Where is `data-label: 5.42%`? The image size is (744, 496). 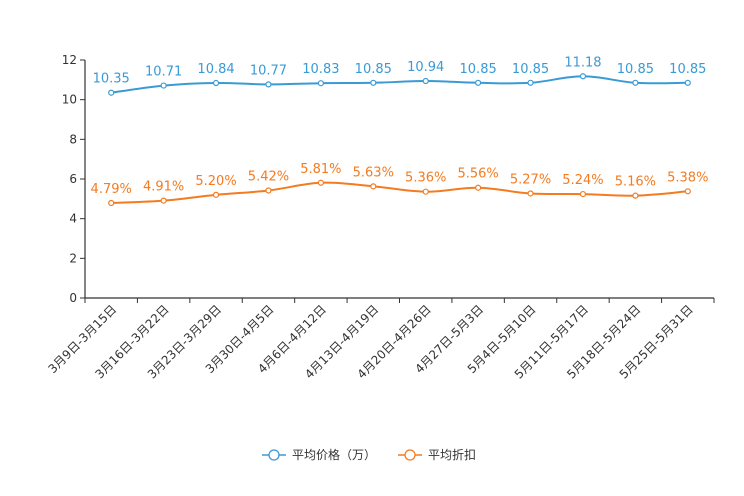 data-label: 5.42% is located at coordinates (268, 177).